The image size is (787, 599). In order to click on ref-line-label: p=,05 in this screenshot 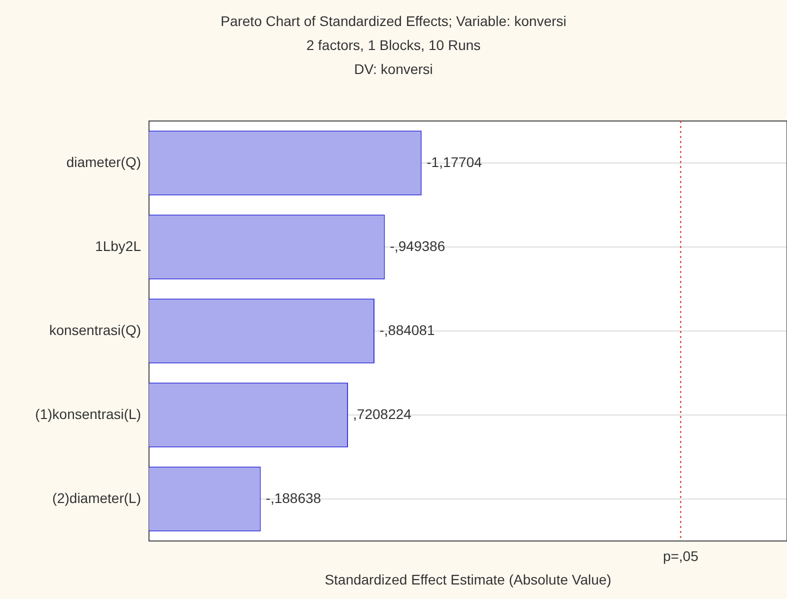, I will do `click(680, 556)`.